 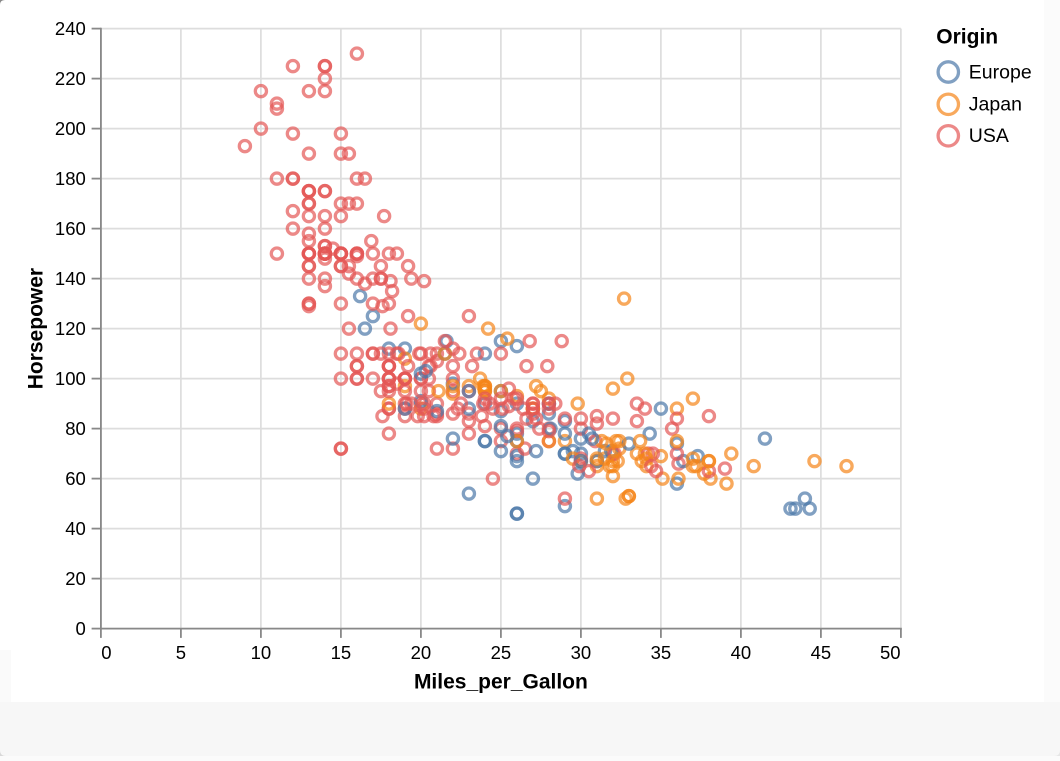 What do you see at coordinates (1000, 72) in the screenshot?
I see `svg-text: Europe` at bounding box center [1000, 72].